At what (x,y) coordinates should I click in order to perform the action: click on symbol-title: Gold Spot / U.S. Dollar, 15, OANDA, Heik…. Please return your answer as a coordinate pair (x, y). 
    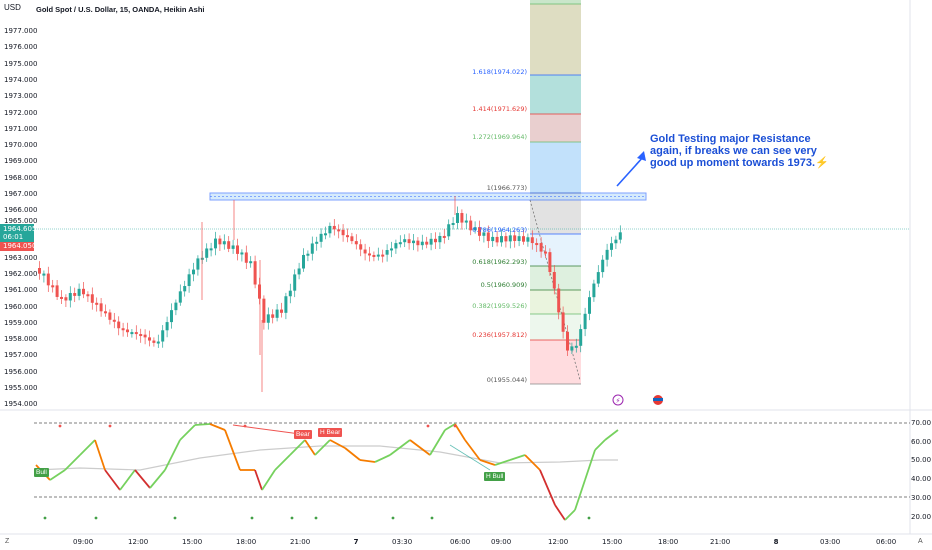
    Looking at the image, I should click on (120, 9).